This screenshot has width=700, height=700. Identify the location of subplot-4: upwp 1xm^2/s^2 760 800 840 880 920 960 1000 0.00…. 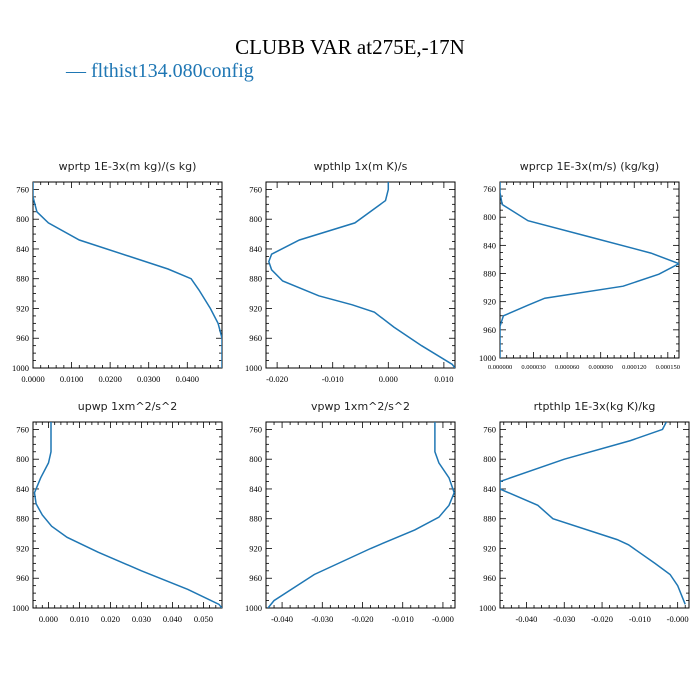
(117, 512).